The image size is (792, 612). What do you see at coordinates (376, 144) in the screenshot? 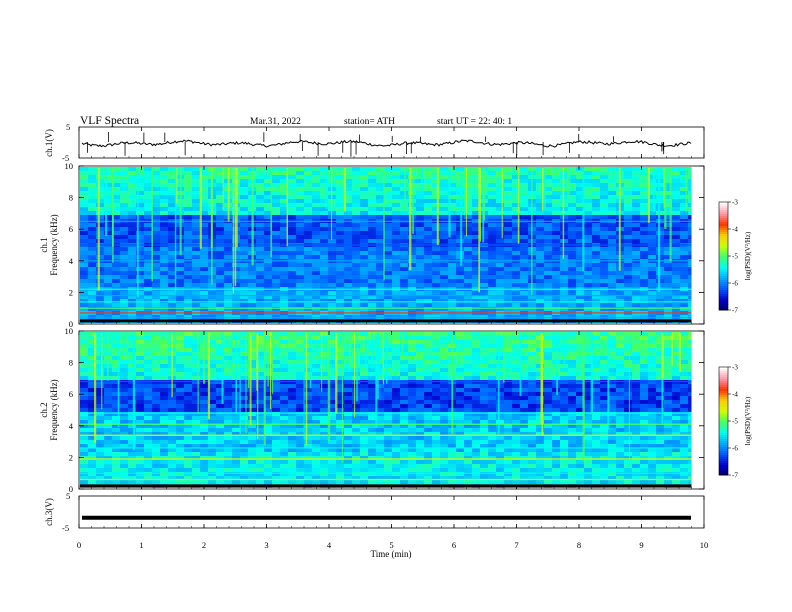
I see `ch1-waveform-spikes` at bounding box center [376, 144].